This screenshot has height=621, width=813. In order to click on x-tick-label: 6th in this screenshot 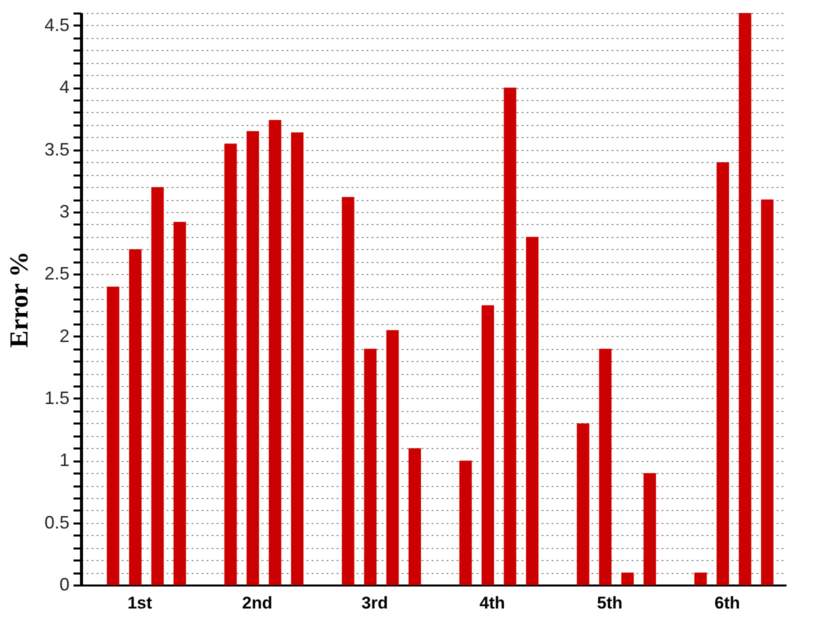, I will do `click(727, 603)`.